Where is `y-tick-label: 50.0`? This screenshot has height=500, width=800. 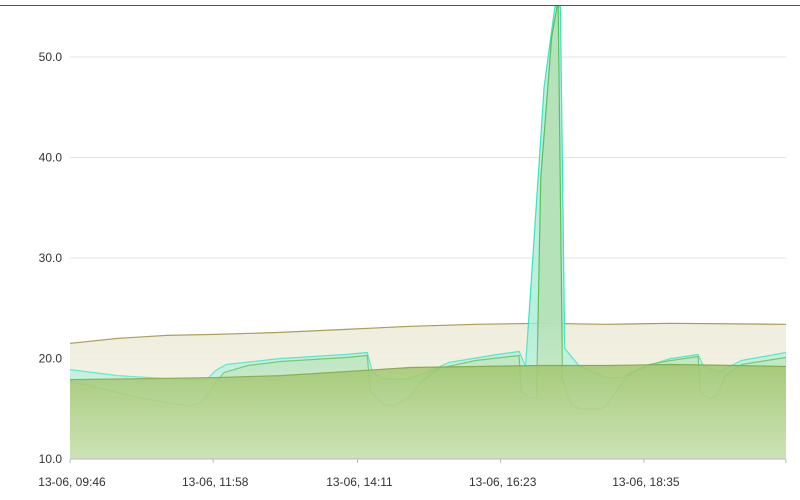
y-tick-label: 50.0 is located at coordinates (51, 57).